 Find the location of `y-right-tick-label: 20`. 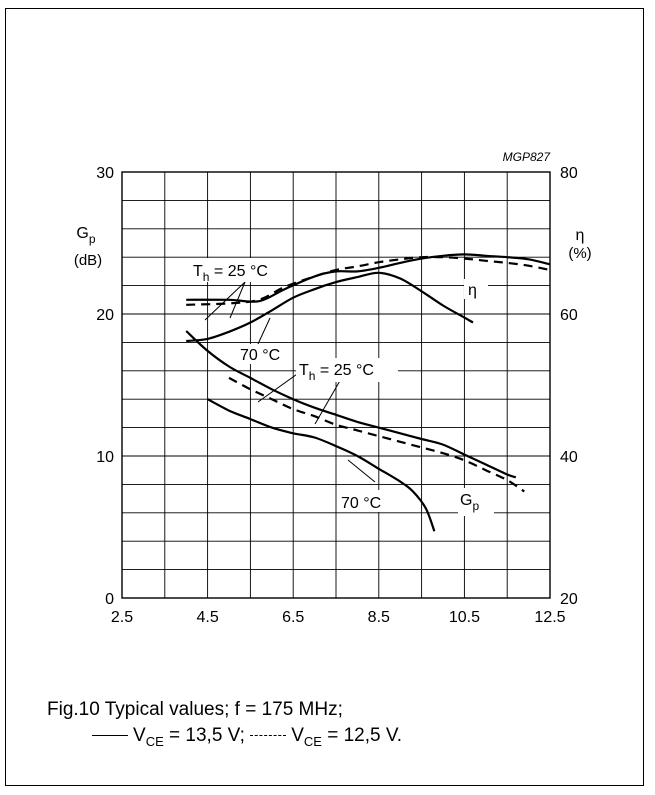

y-right-tick-label: 20 is located at coordinates (569, 599).